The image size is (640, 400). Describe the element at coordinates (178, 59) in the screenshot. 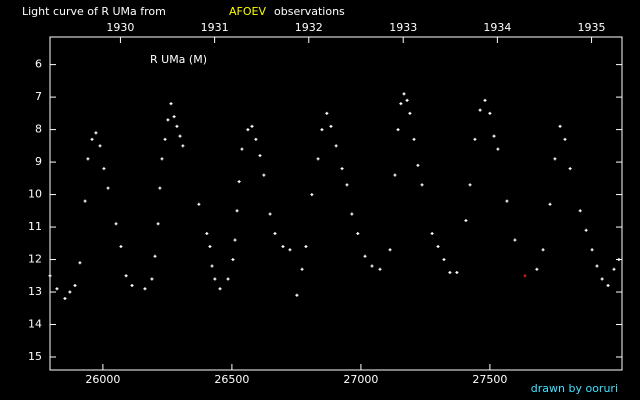

I see `star-label: R UMa (M)` at that location.